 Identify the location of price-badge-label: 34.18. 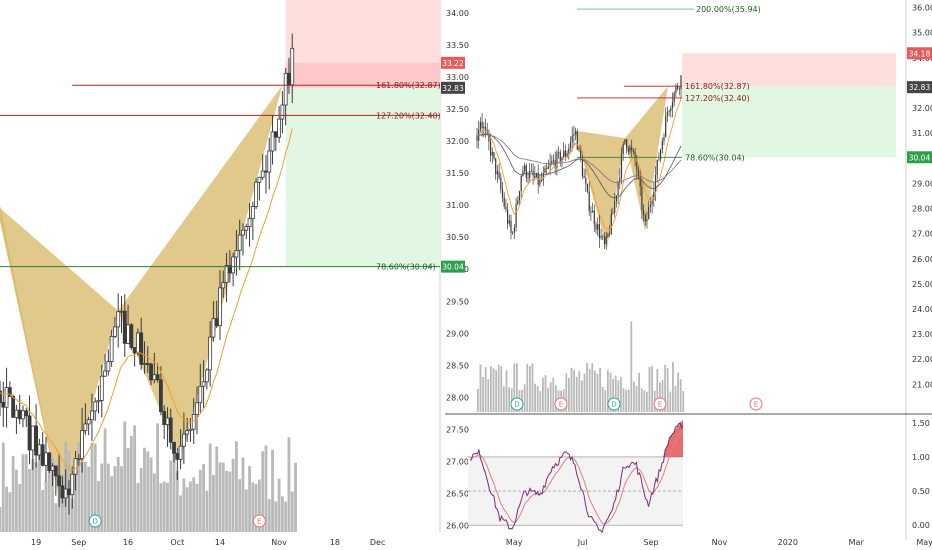
(920, 53).